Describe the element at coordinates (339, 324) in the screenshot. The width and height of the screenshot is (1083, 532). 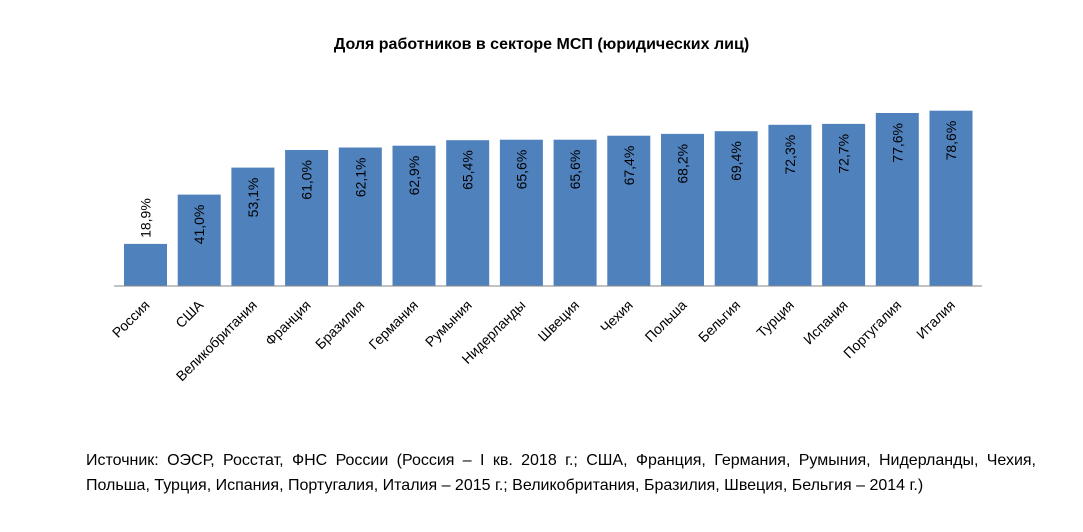
I see `category-label: Бразилия` at that location.